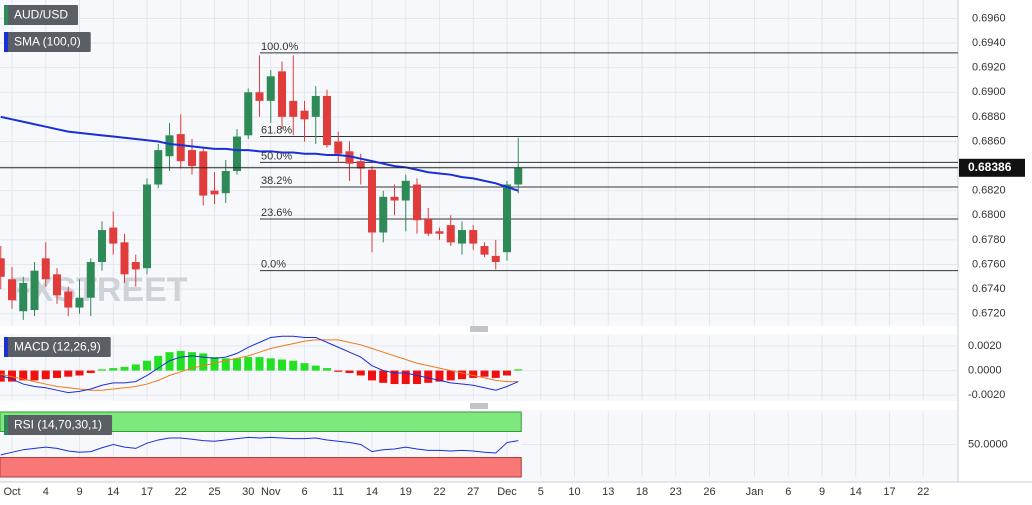 Image resolution: width=1032 pixels, height=505 pixels. What do you see at coordinates (989, 264) in the screenshot?
I see `y-tick-label: 0.6760` at bounding box center [989, 264].